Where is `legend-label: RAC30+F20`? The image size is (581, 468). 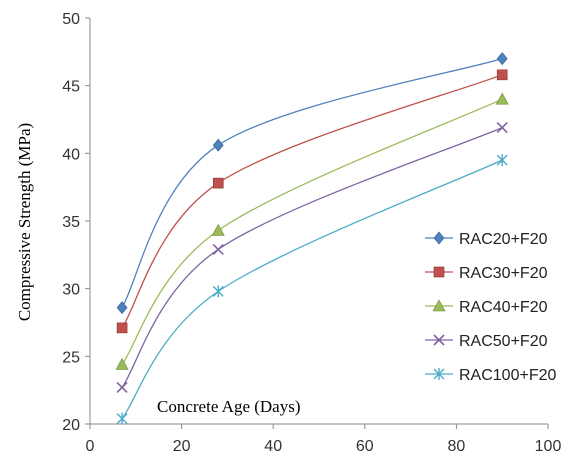 legend-label: RAC30+F20 is located at coordinates (503, 273).